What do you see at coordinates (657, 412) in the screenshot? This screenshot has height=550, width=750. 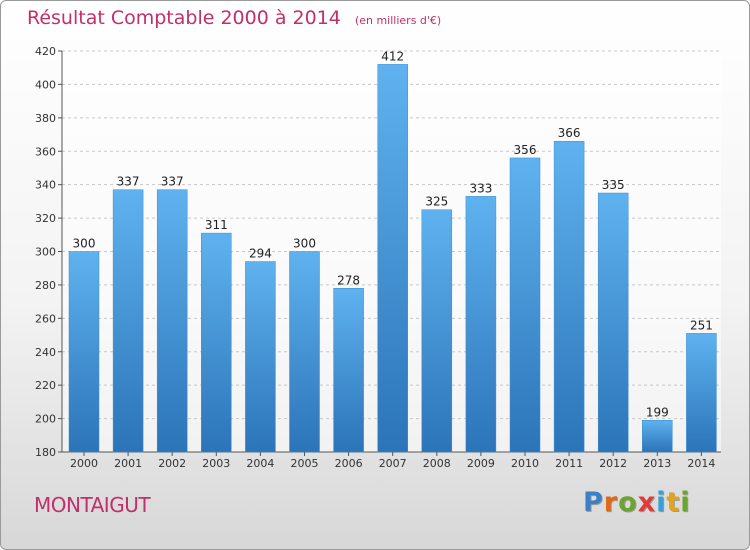 I see `data-label: 199` at bounding box center [657, 412].